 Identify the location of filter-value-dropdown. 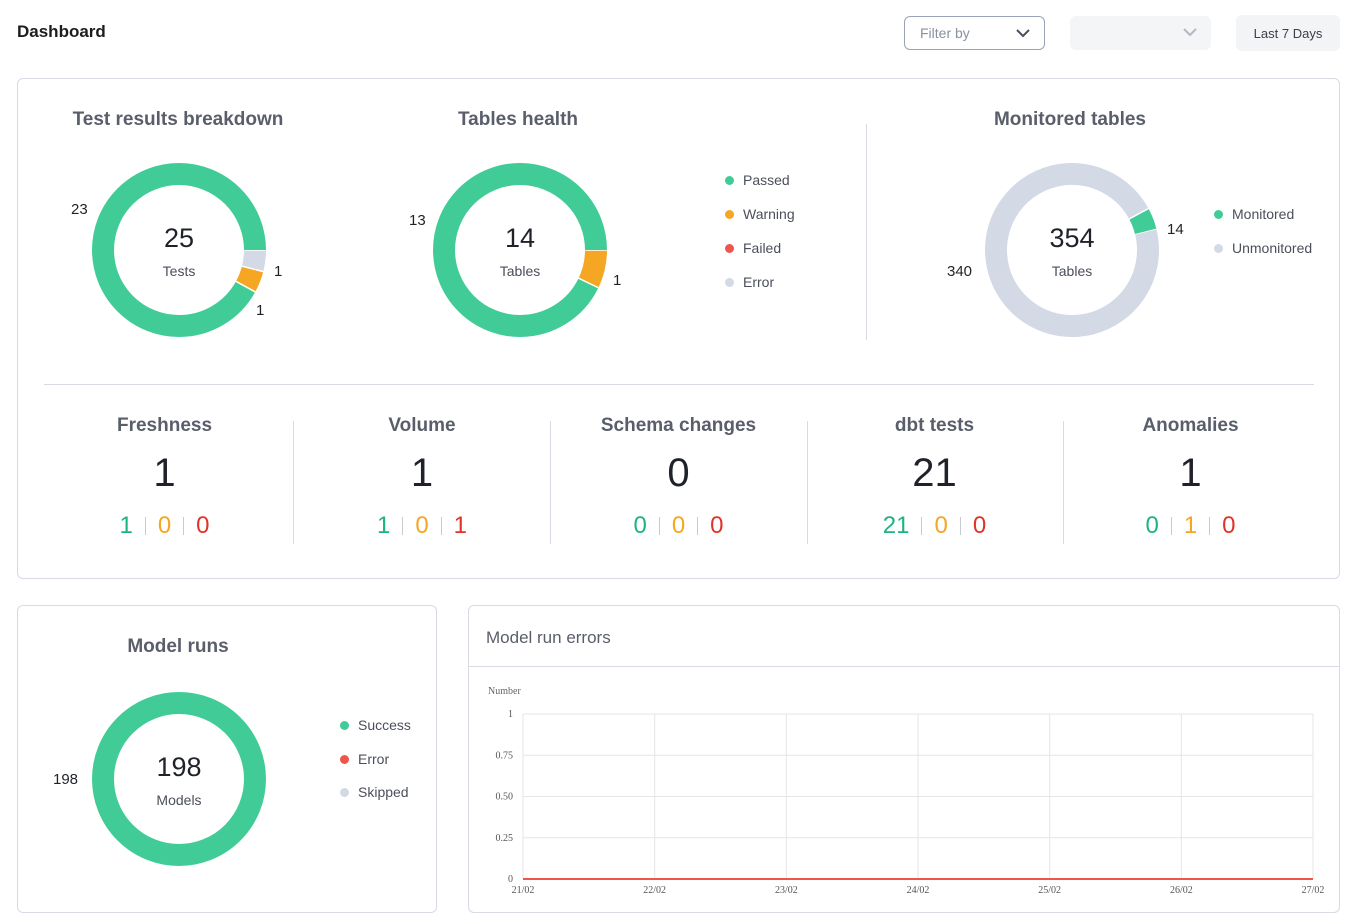
(1140, 33).